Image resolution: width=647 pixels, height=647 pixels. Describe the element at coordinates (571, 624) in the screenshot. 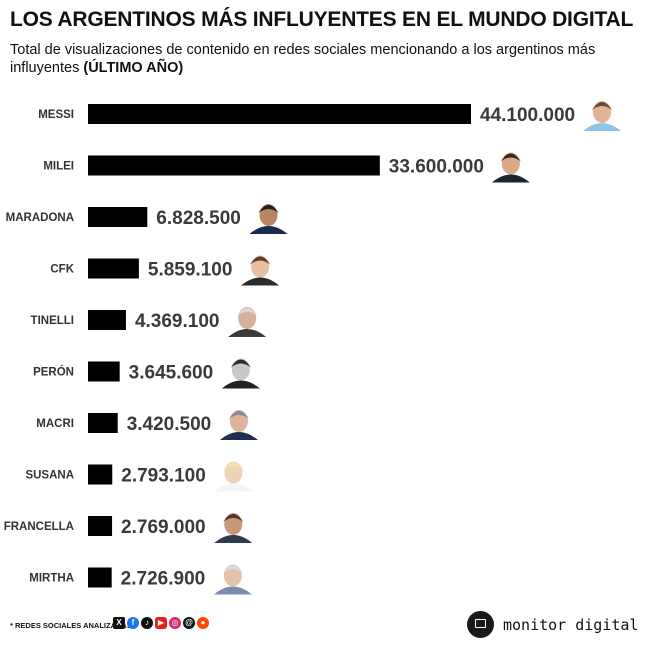

I see `brand-name: monitor digital` at that location.